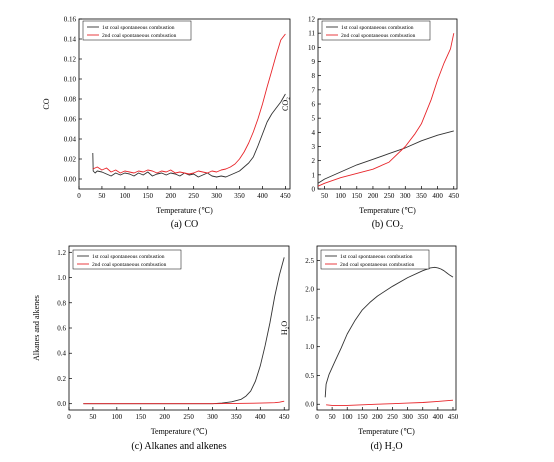 The height and width of the screenshot is (462, 554). What do you see at coordinates (314, 147) in the screenshot?
I see `y-tick-label: 3` at bounding box center [314, 147].